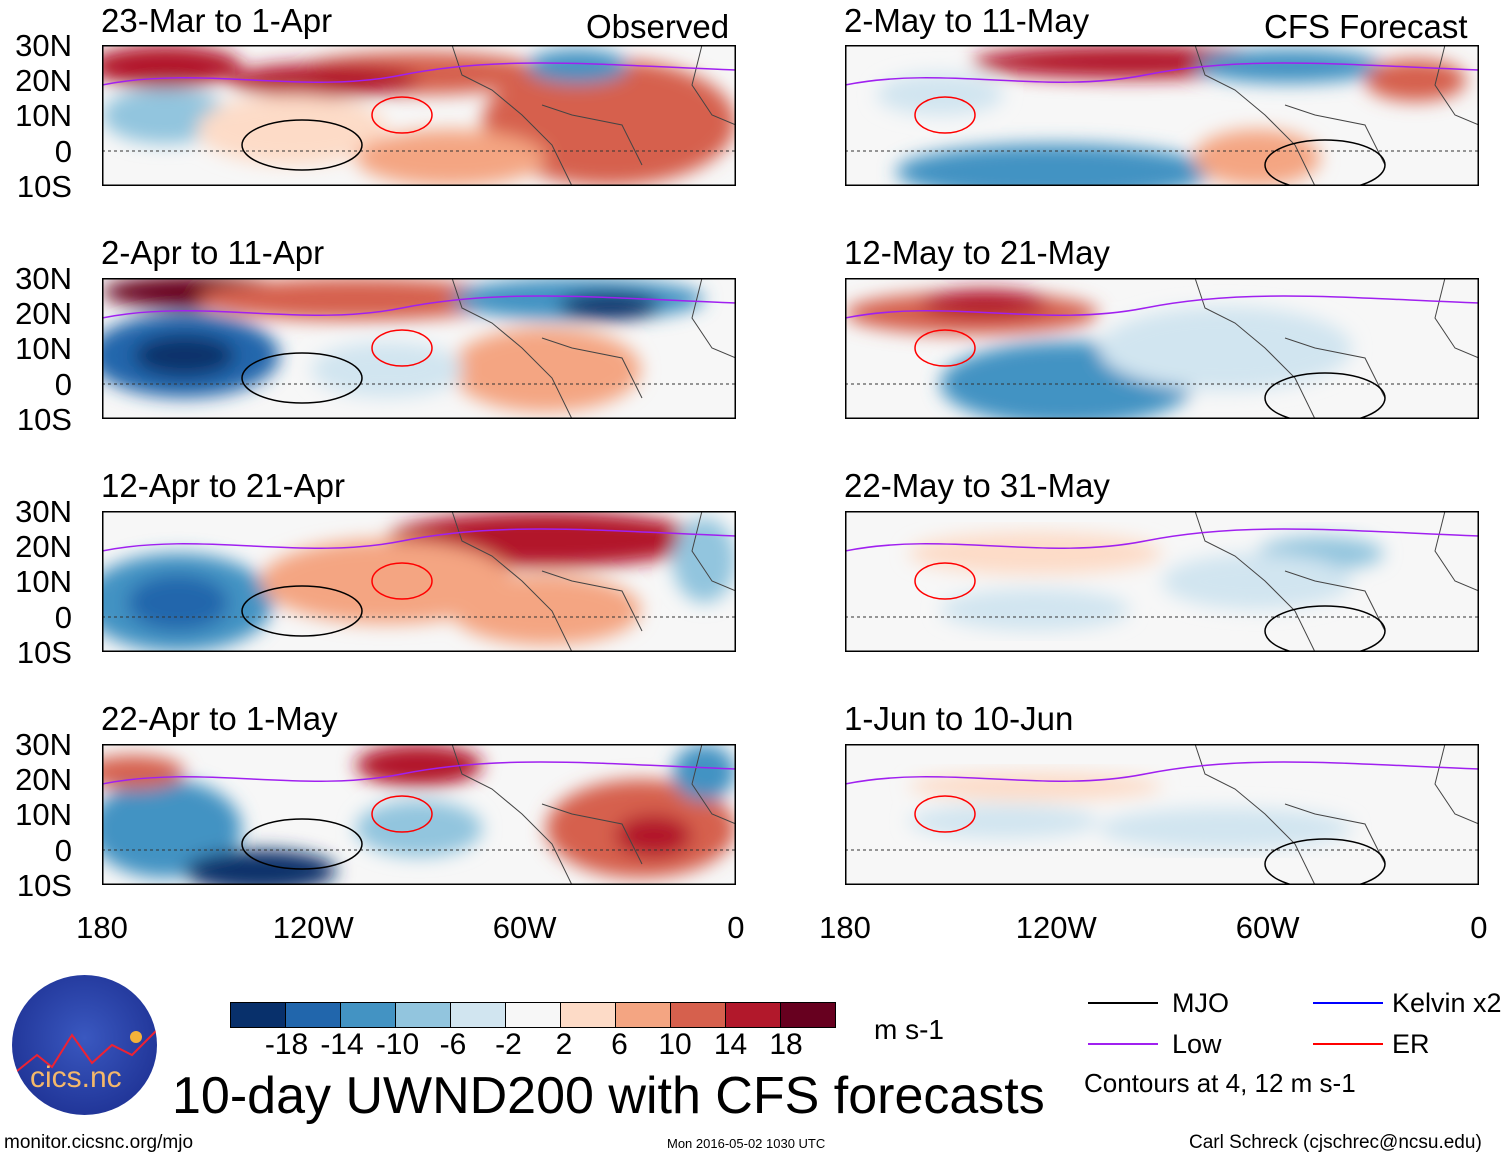  Describe the element at coordinates (1123, 1003) in the screenshot. I see `legend-mjo-line` at that location.